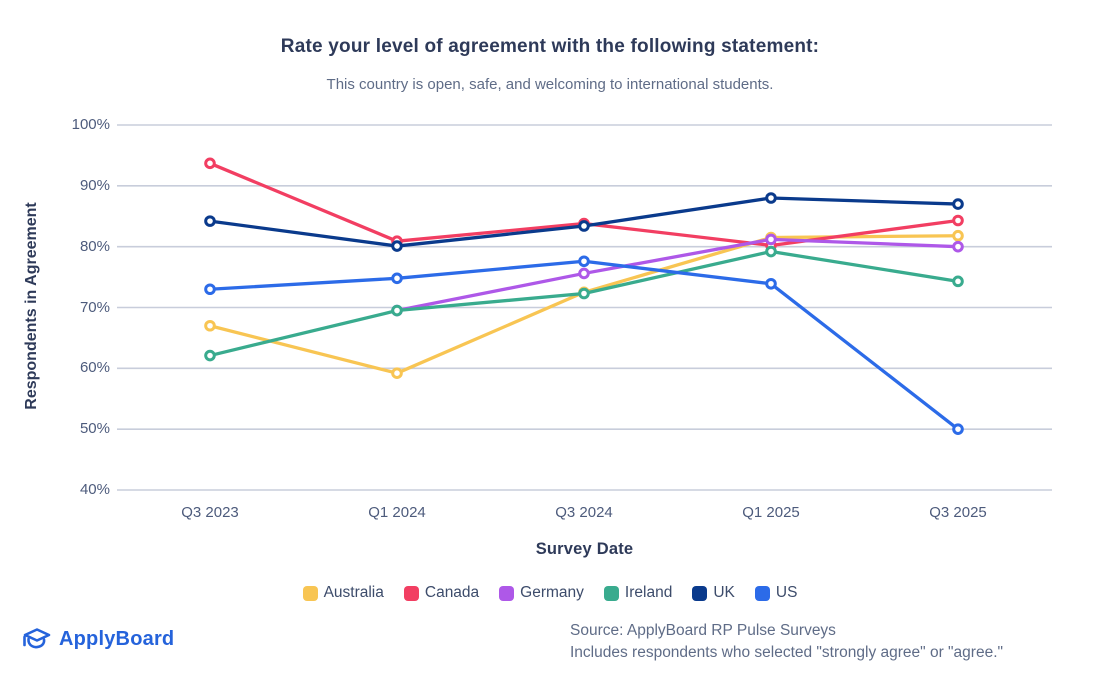  I want to click on y-tick-label: 90%, so click(94, 185).